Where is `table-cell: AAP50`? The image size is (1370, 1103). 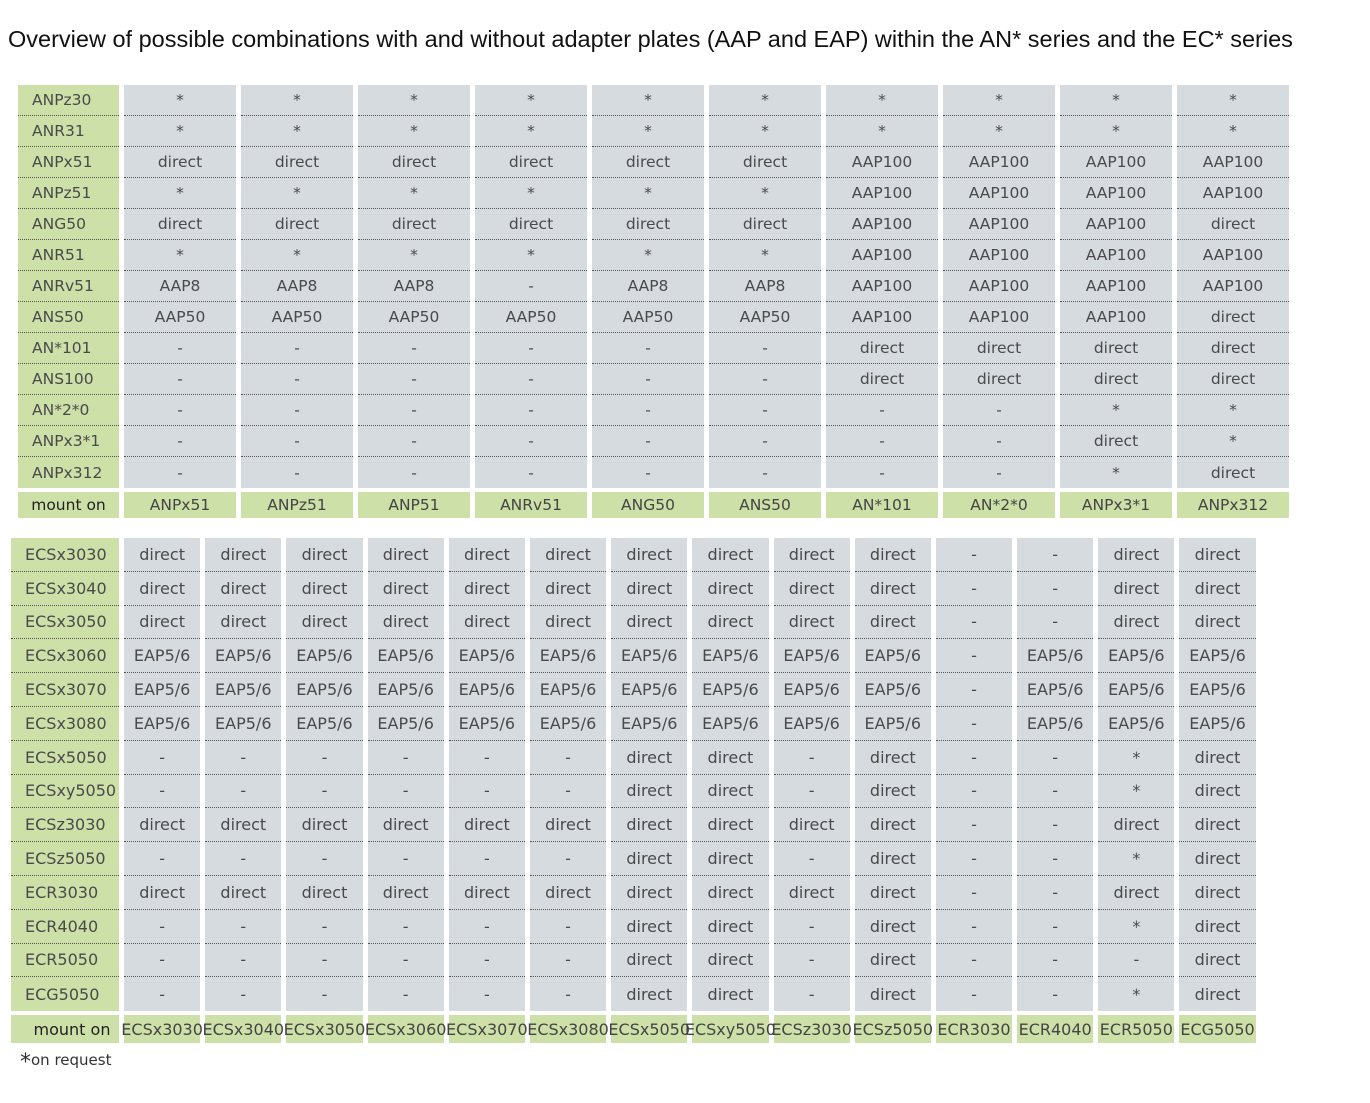 table-cell: AAP50 is located at coordinates (648, 317).